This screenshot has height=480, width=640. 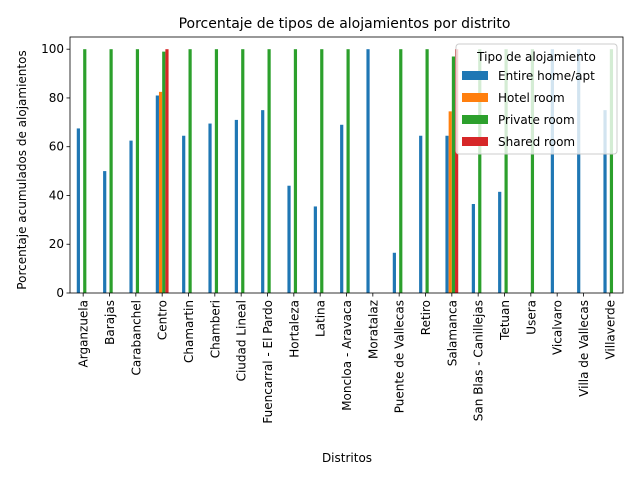 I want to click on x-tick-label: Villaverde, so click(x=610, y=330).